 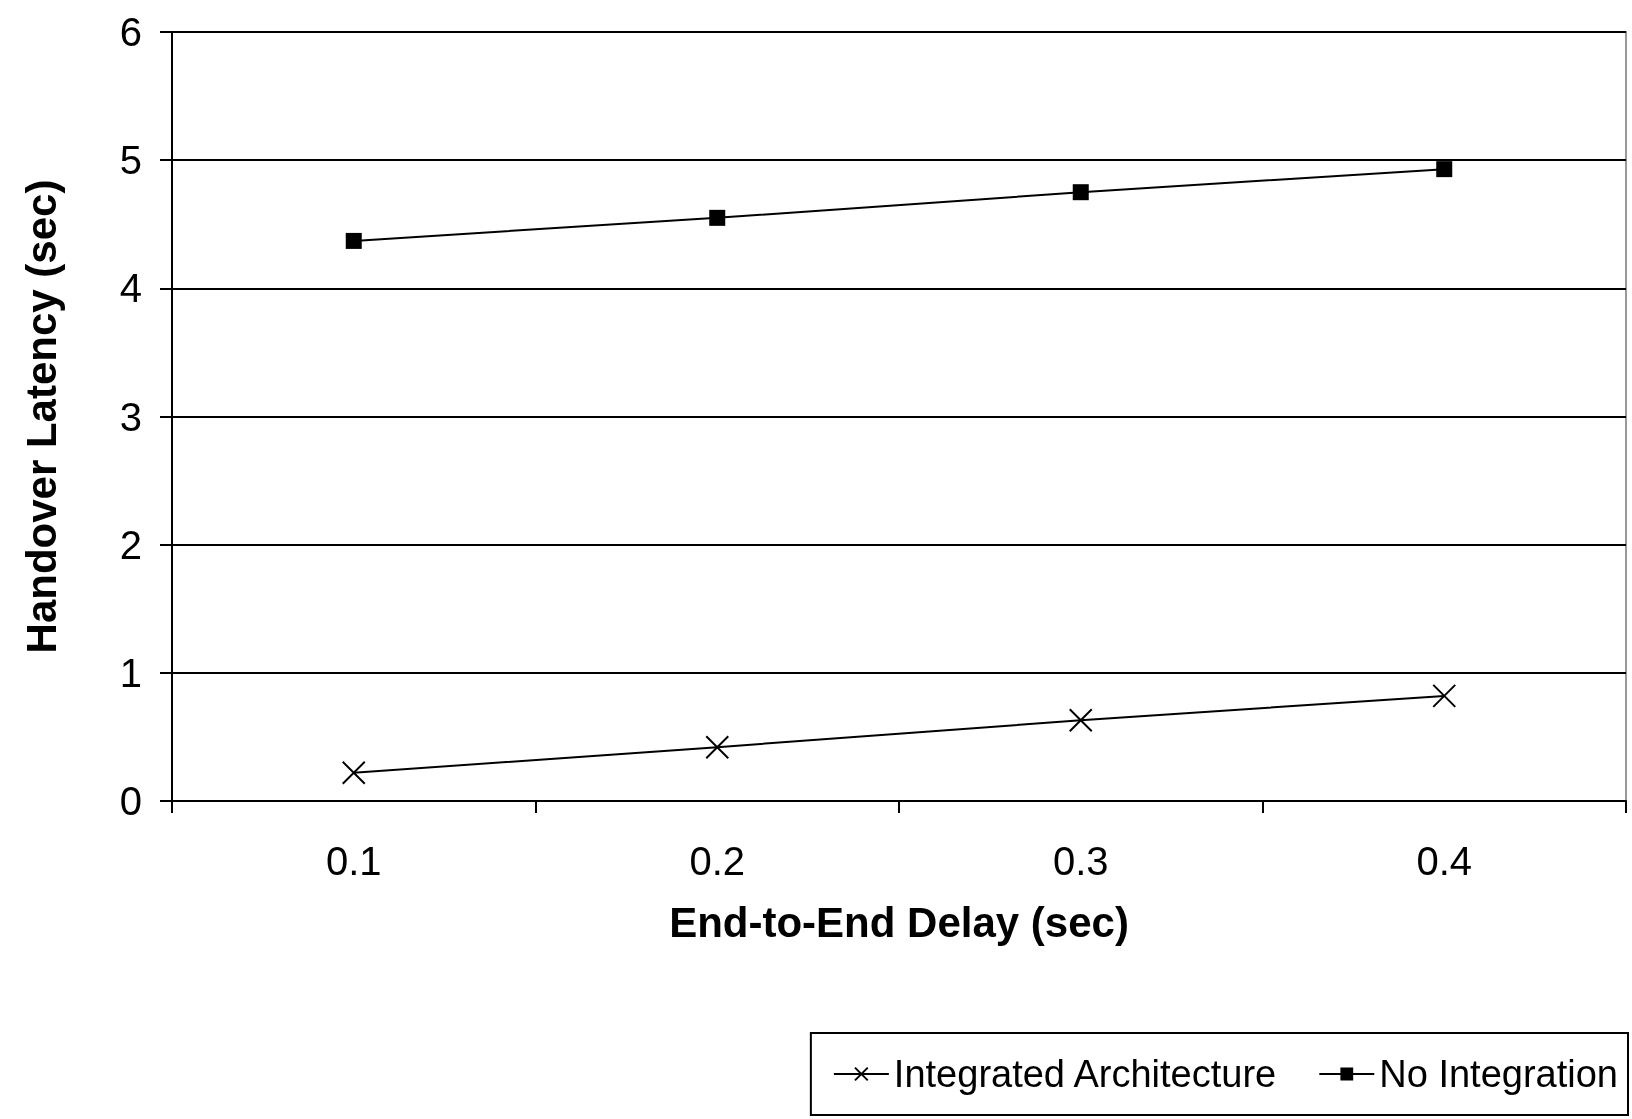 I want to click on x-tick-label: 0.2, so click(x=717, y=861).